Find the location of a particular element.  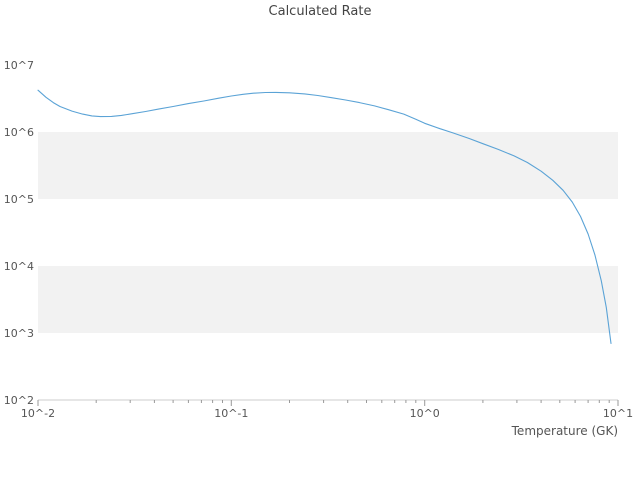

x-tick-label: 10^1 is located at coordinates (618, 413).